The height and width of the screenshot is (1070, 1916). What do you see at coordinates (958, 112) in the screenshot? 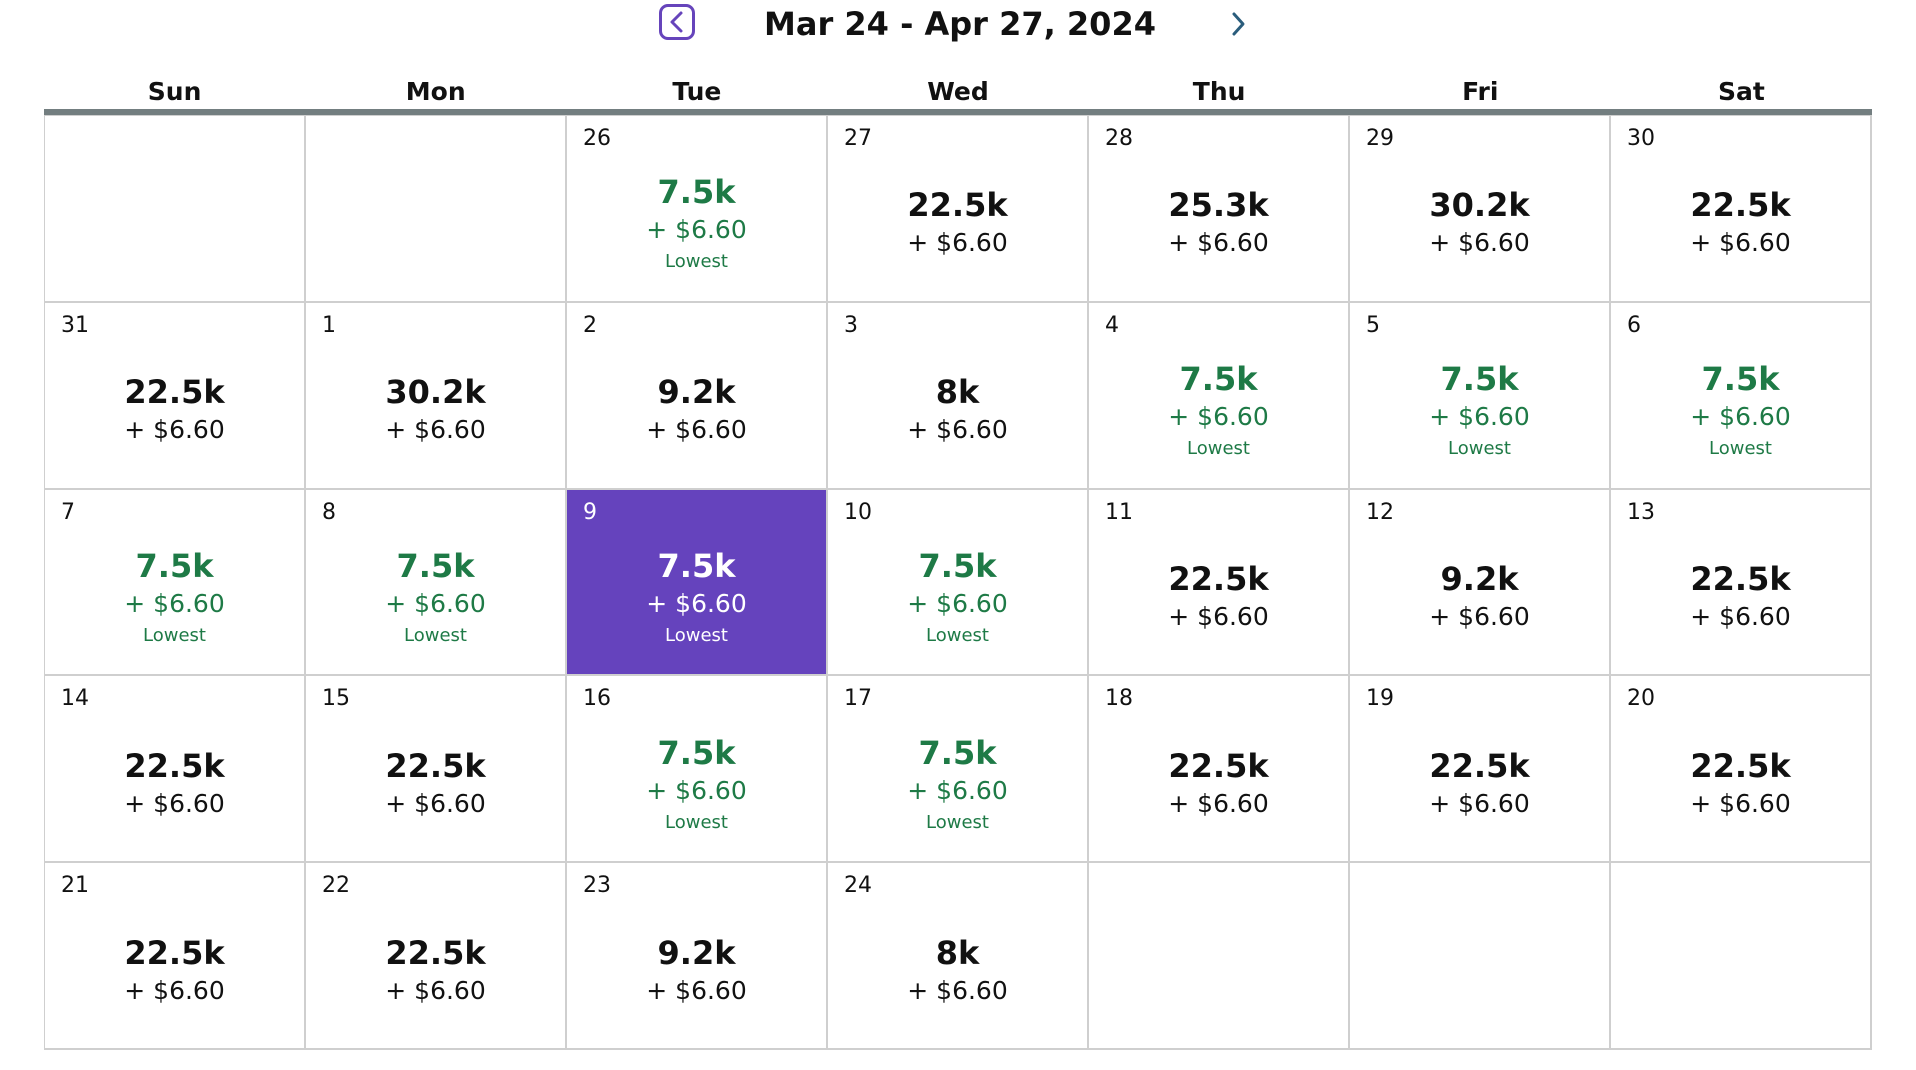
I see `weekday-divider` at bounding box center [958, 112].